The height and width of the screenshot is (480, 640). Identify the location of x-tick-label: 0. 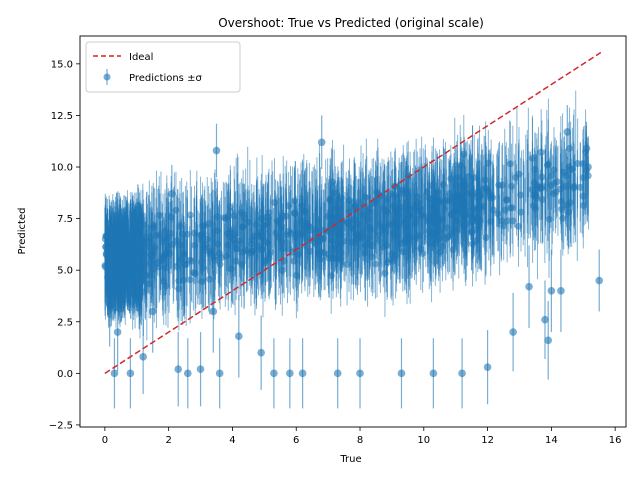
(105, 440).